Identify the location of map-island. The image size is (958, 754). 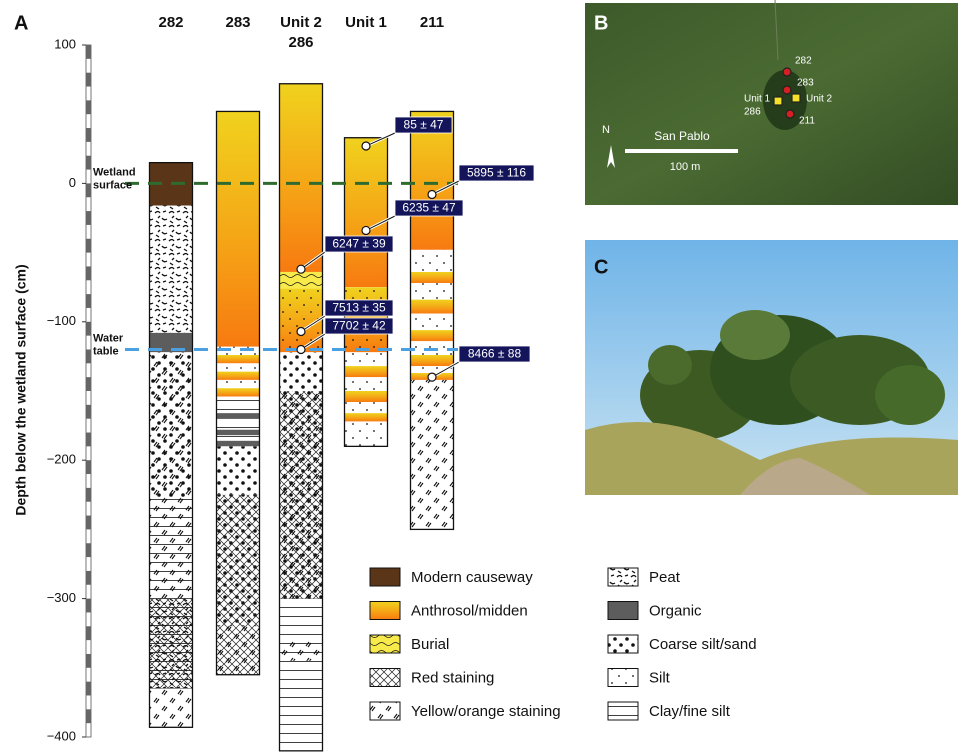
(785, 100).